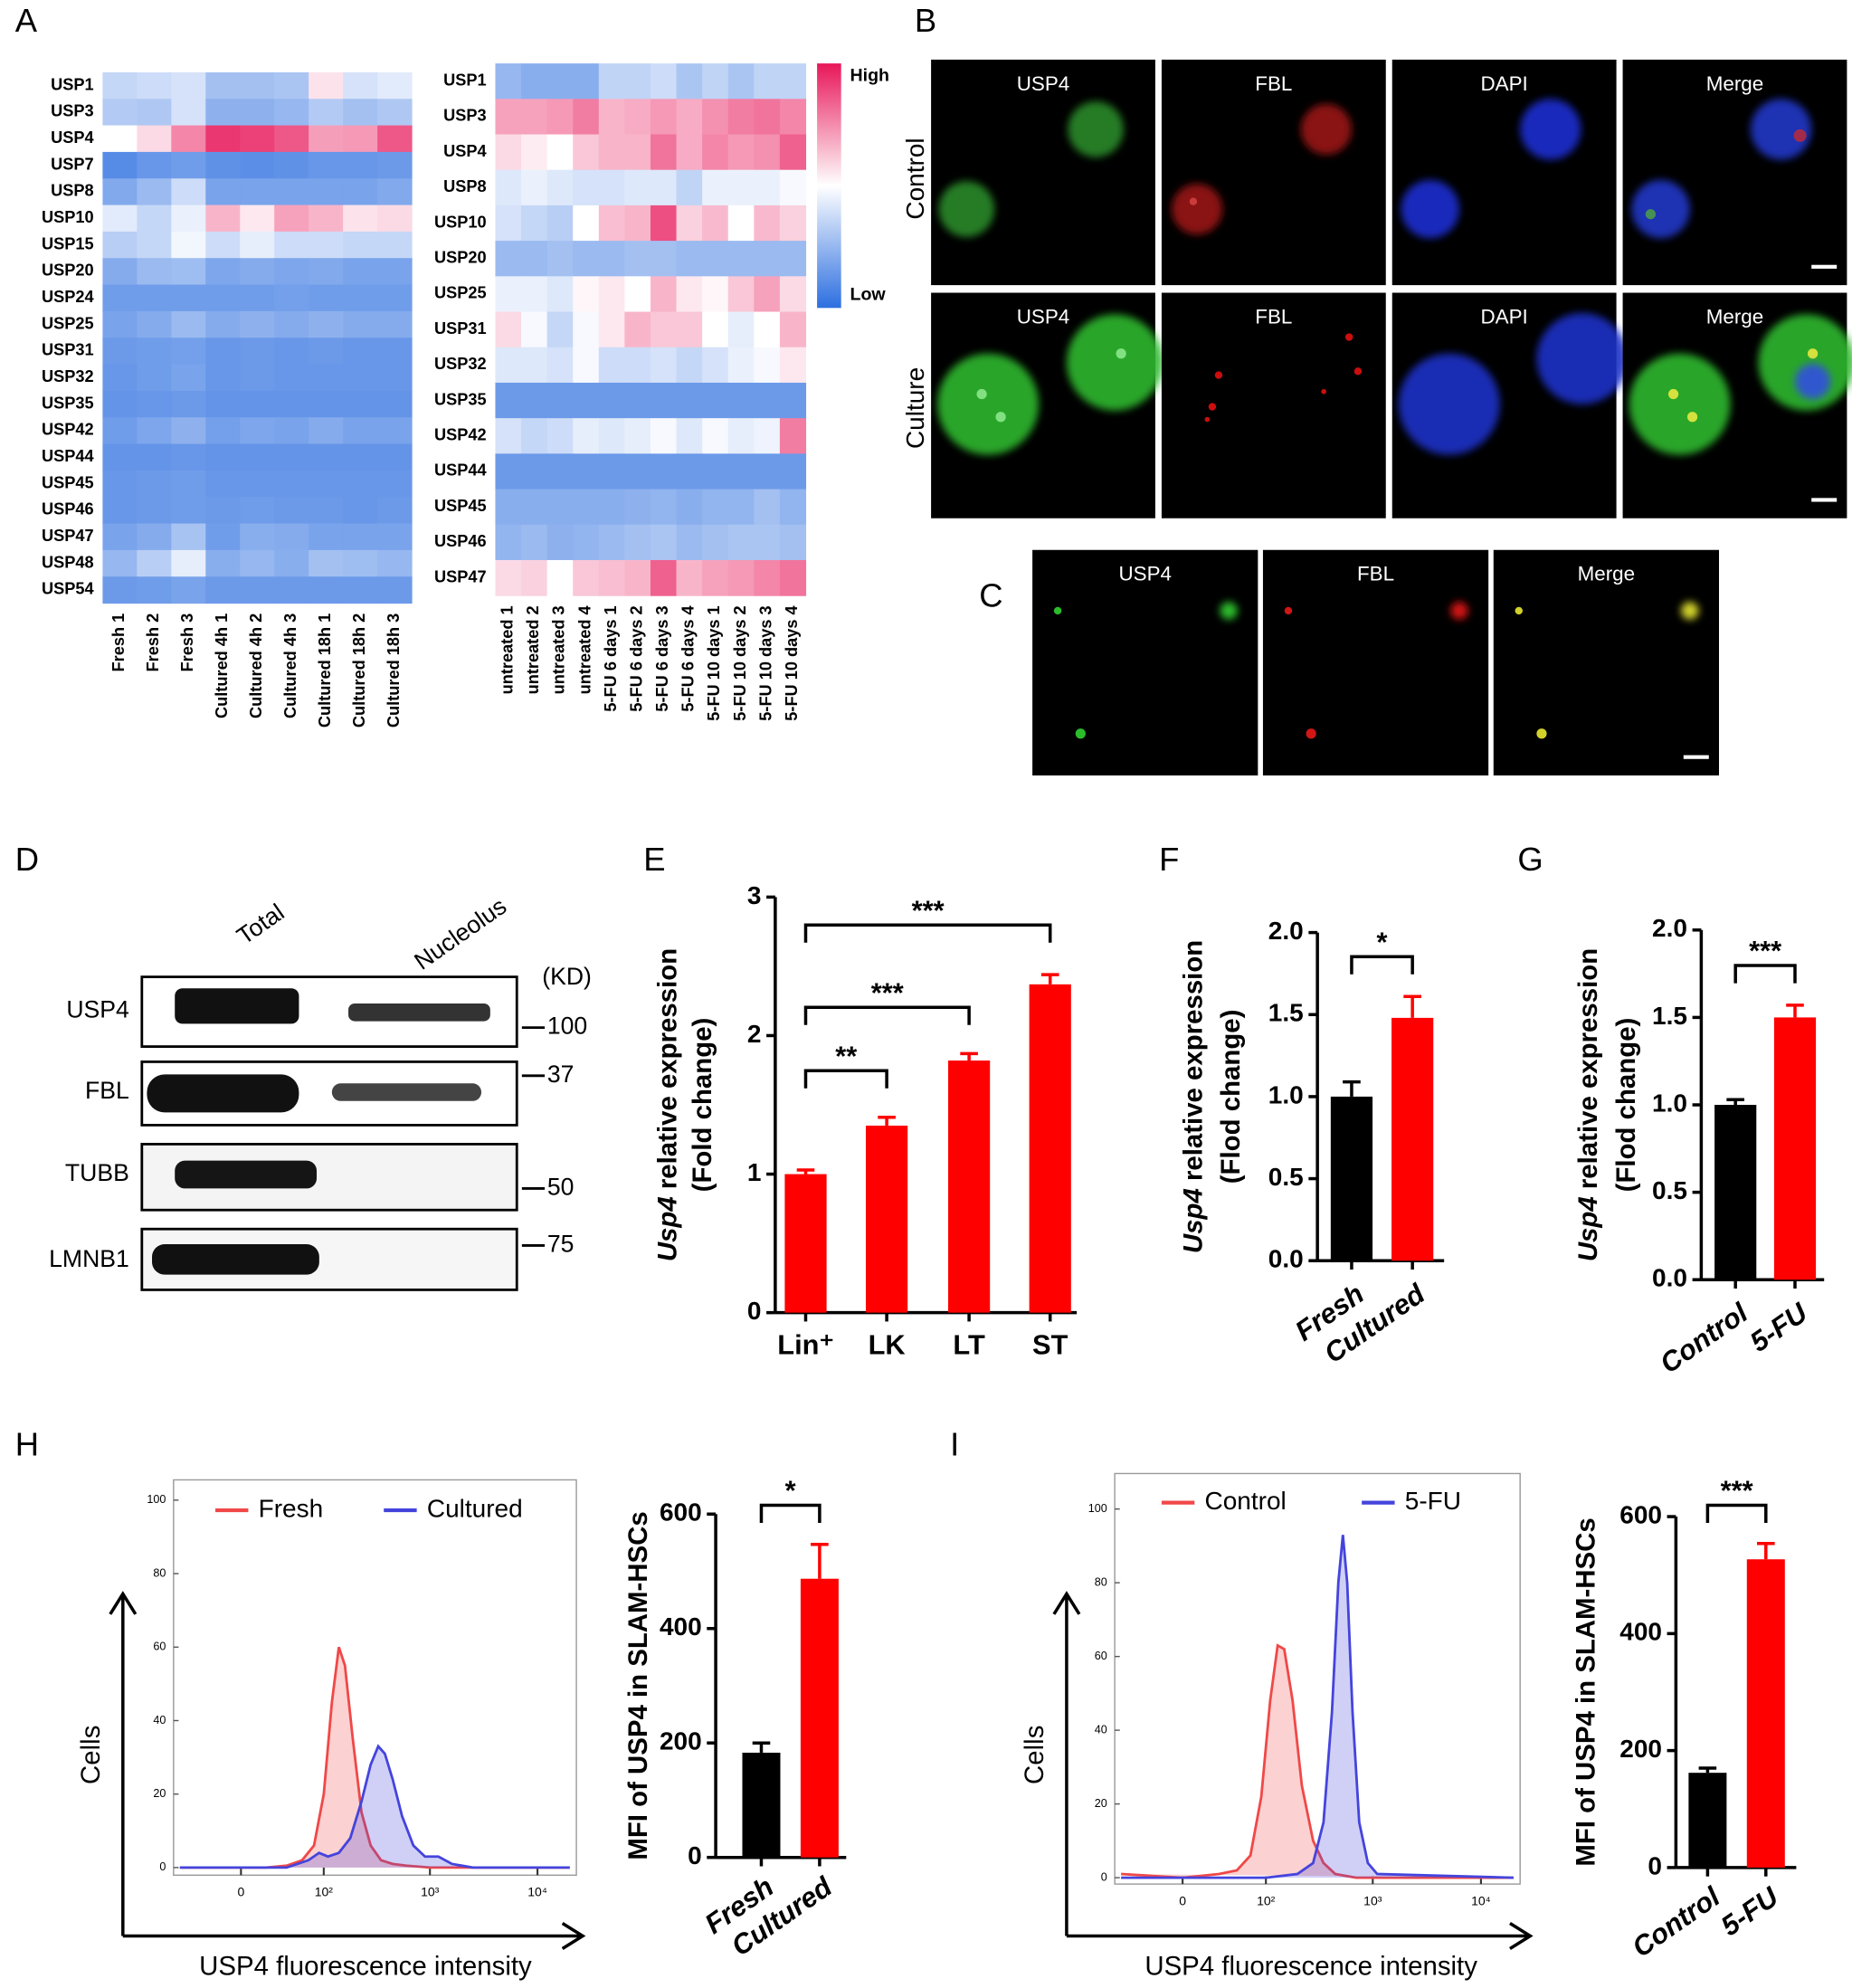  What do you see at coordinates (460, 328) in the screenshot?
I see `row-label: USP31` at bounding box center [460, 328].